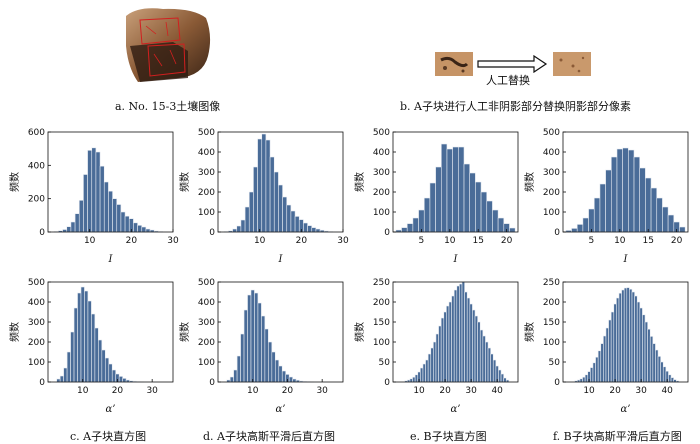  What do you see at coordinates (448, 436) in the screenshot?
I see `caption-e: e. B子块直方图` at bounding box center [448, 436].